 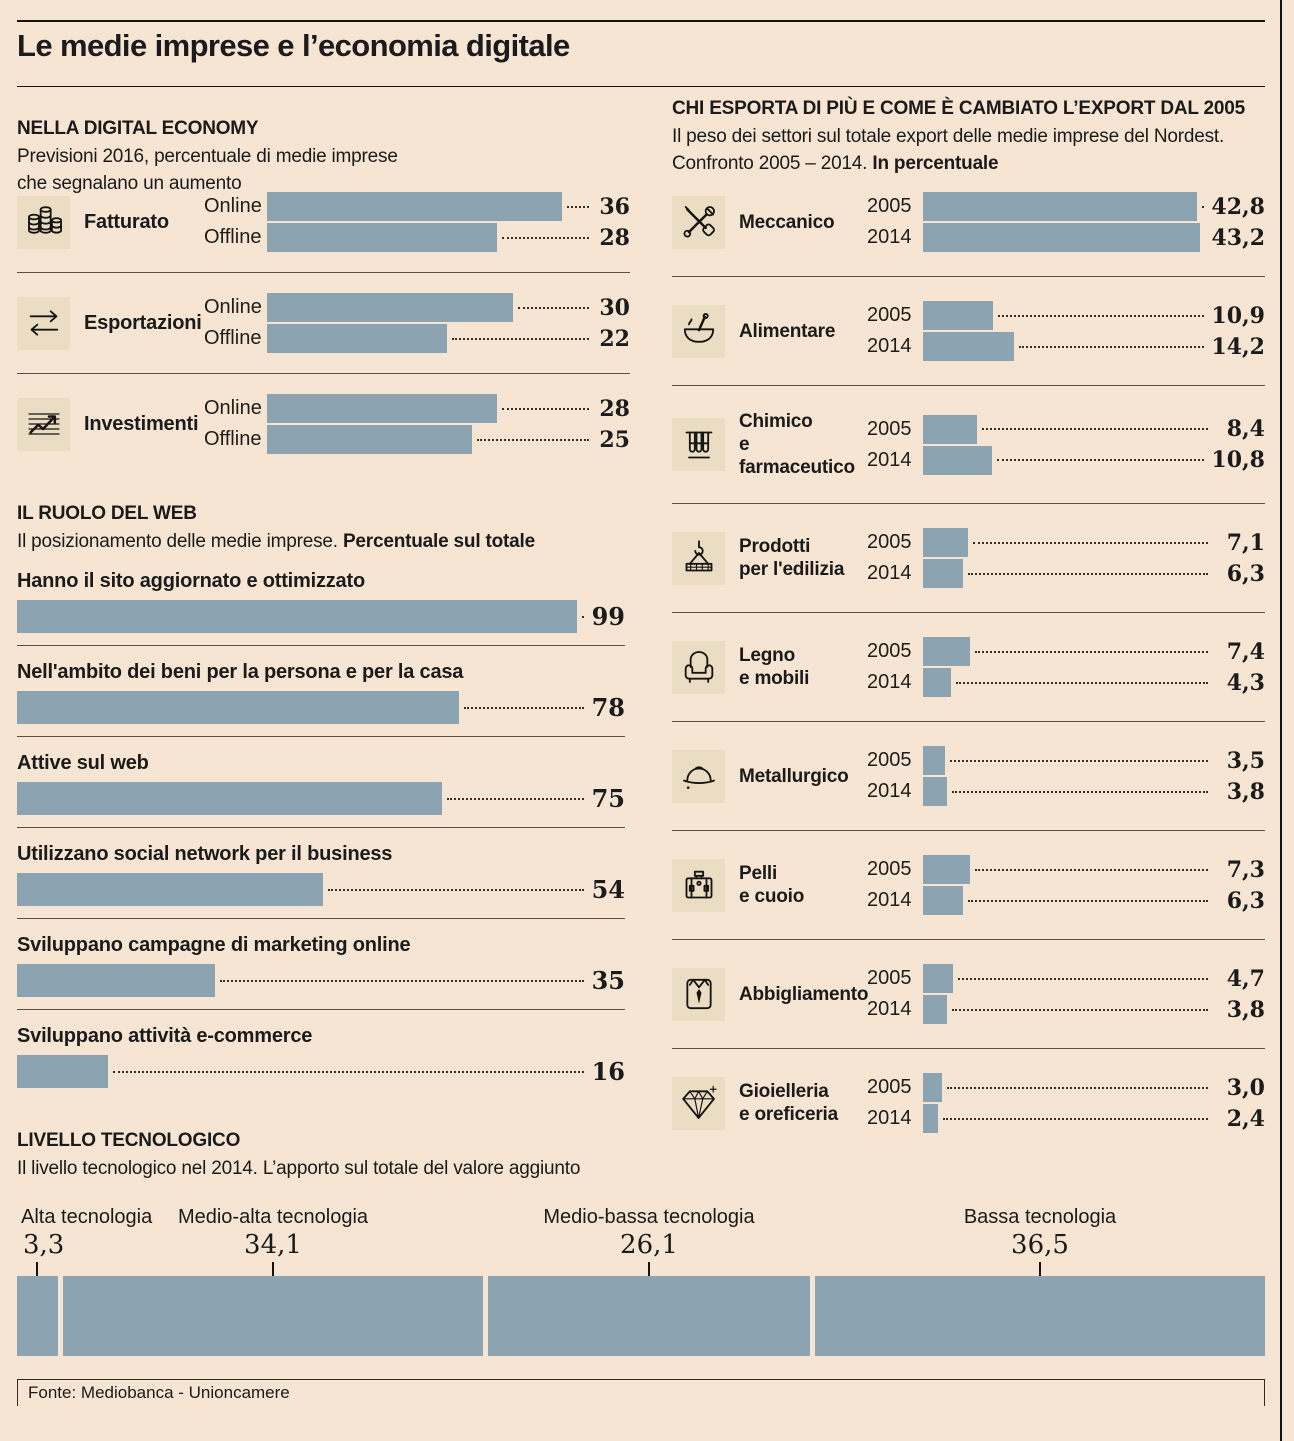 What do you see at coordinates (1094, 869) in the screenshot?
I see `bar-track: 7,3` at bounding box center [1094, 869].